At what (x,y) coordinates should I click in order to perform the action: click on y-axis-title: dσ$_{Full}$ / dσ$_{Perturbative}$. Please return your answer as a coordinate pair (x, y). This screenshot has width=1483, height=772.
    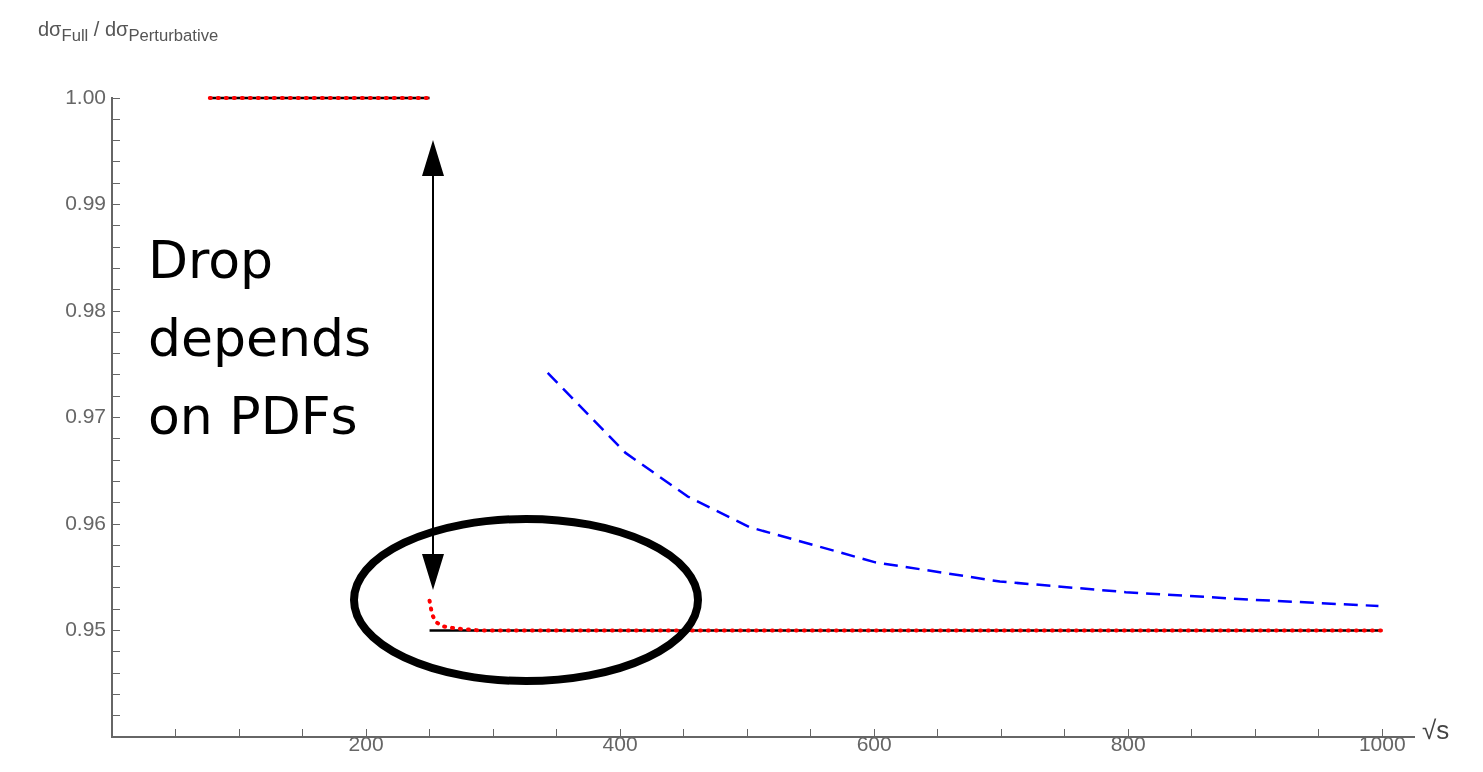
    Looking at the image, I should click on (128, 32).